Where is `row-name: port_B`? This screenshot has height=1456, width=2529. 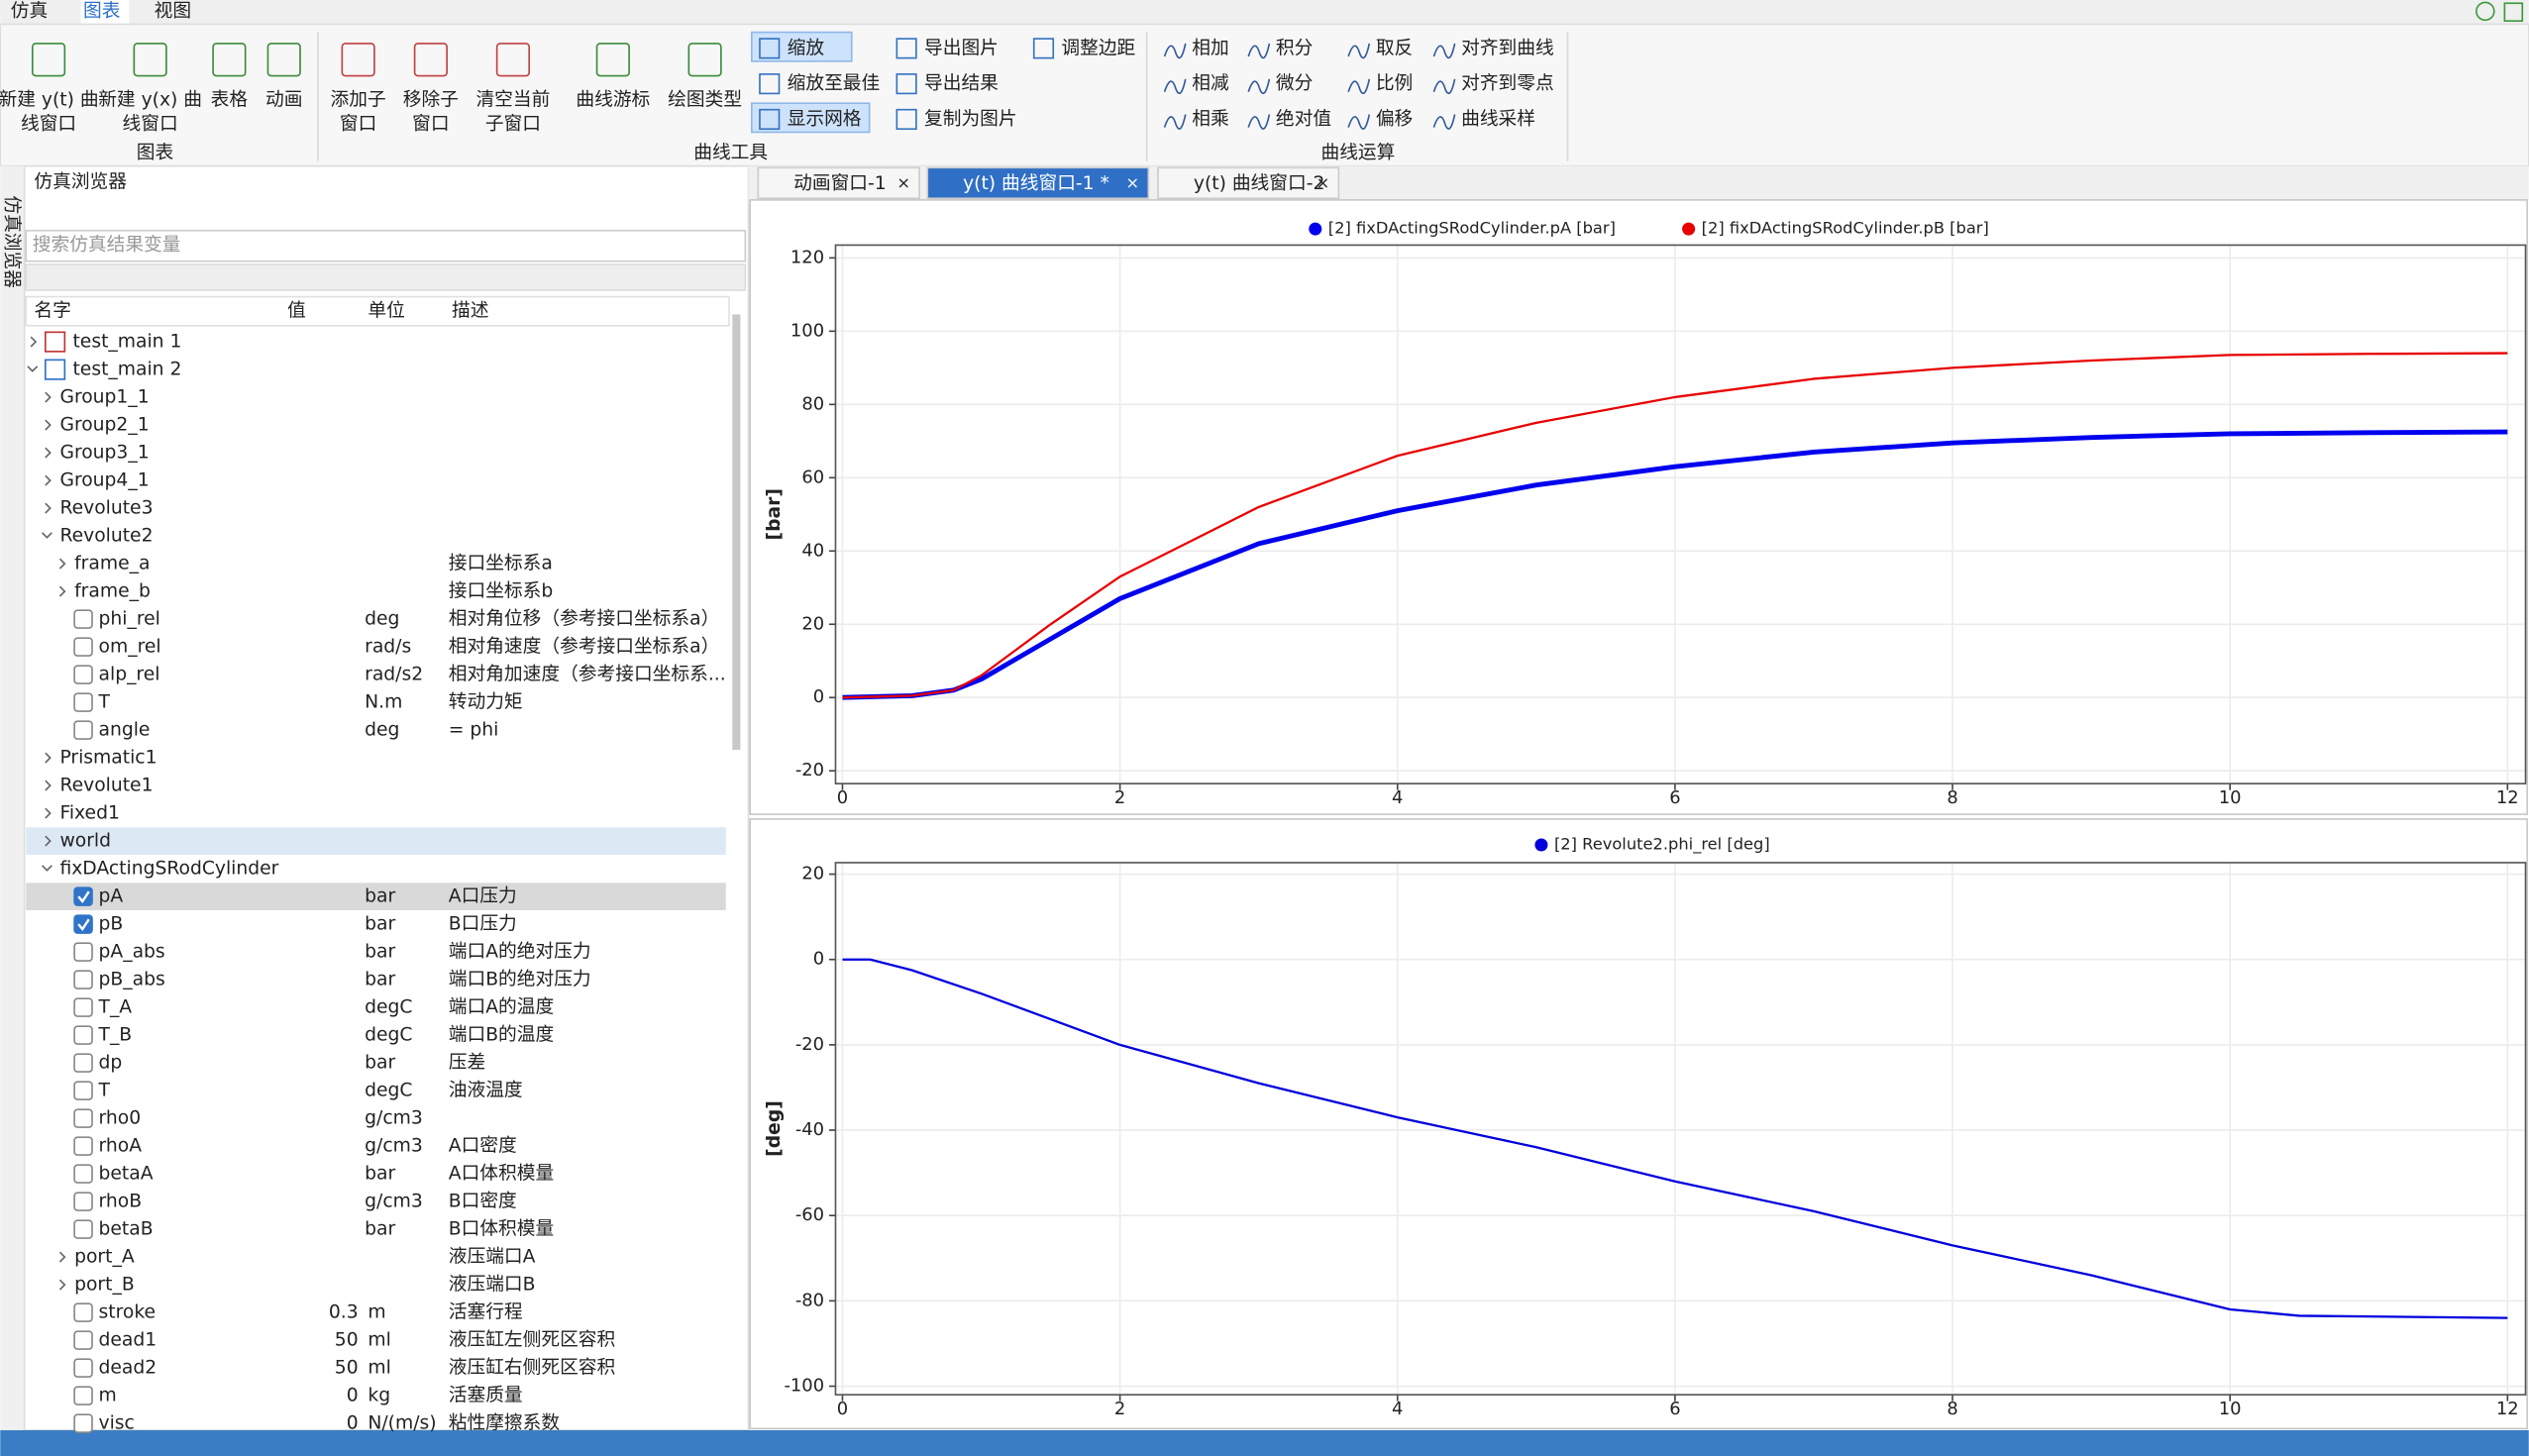 row-name: port_B is located at coordinates (104, 1285).